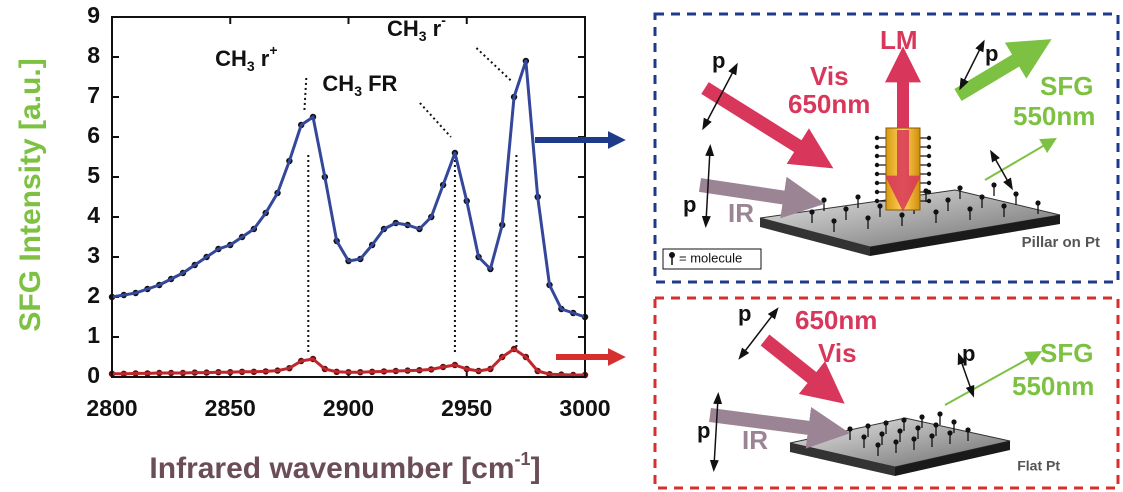 The image size is (1123, 492). What do you see at coordinates (93, 335) in the screenshot?
I see `y-tick-label: 1` at bounding box center [93, 335].